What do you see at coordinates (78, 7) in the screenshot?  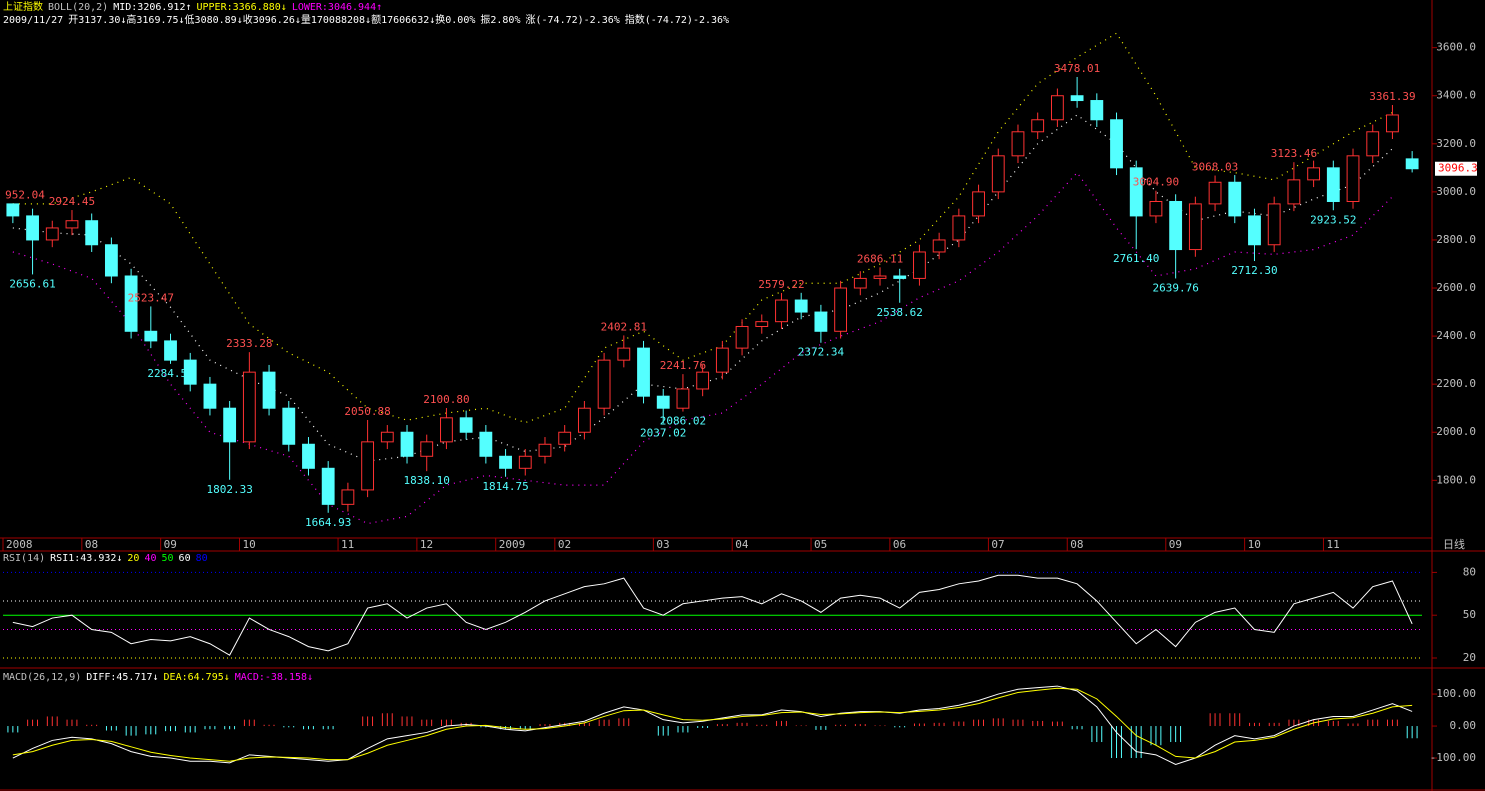 I see `legend-item: BOLL(20,2)` at bounding box center [78, 7].